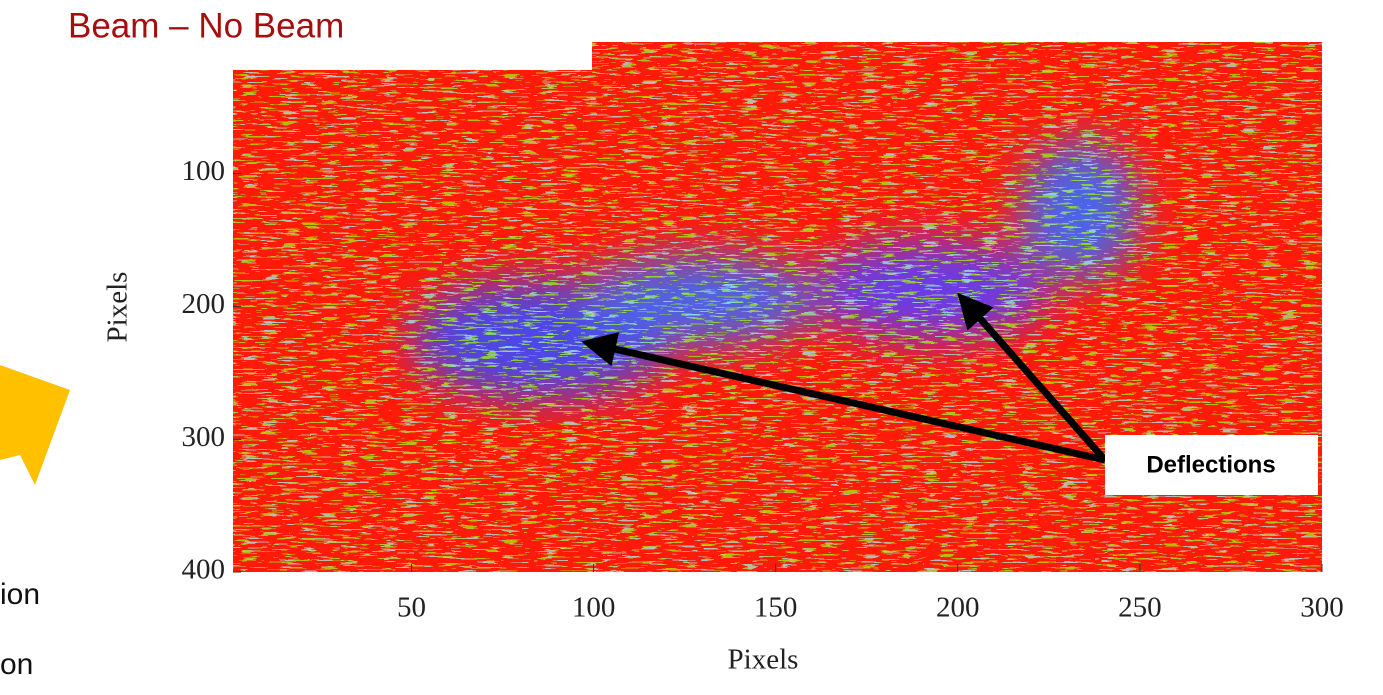 This screenshot has width=1383, height=695. I want to click on y-tick-label: 300, so click(204, 437).